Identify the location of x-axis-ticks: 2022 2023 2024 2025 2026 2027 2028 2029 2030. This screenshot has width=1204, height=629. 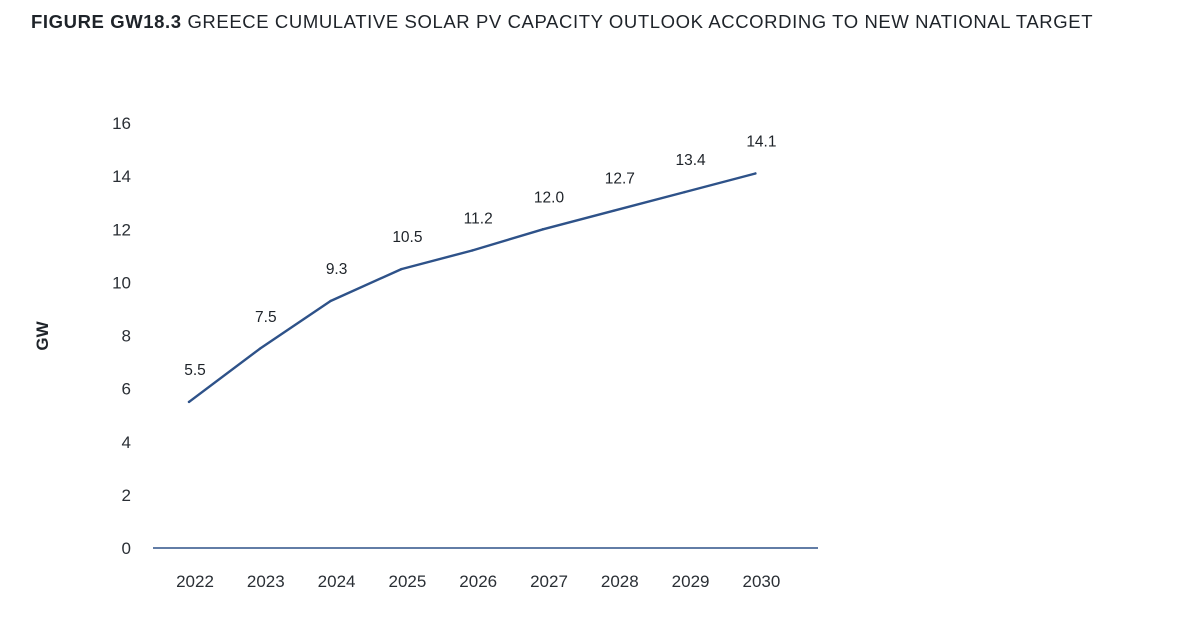
(478, 581).